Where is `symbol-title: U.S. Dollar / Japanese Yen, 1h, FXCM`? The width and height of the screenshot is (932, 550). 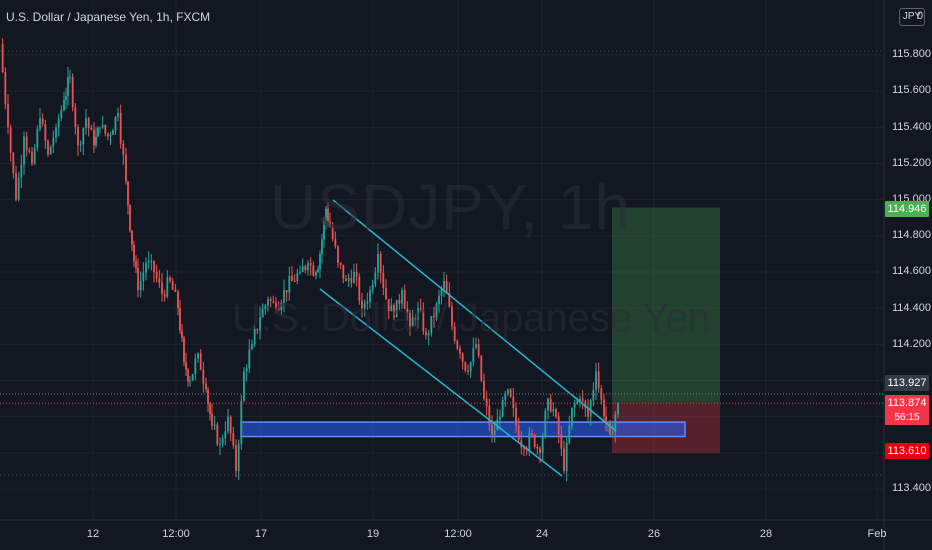
symbol-title: U.S. Dollar / Japanese Yen, 1h, FXCM is located at coordinates (108, 17).